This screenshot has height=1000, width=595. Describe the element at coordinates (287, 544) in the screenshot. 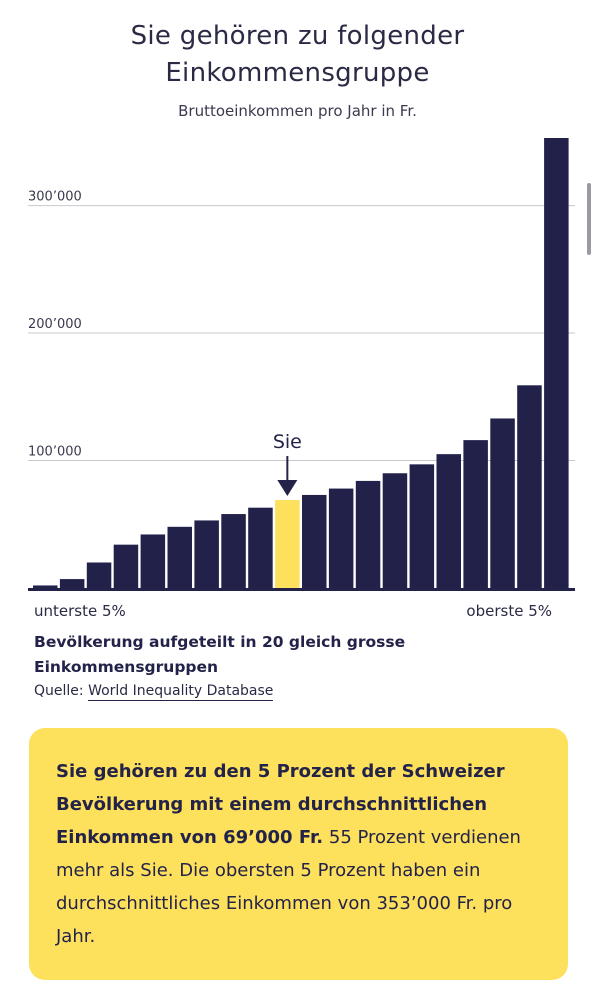

I see `bar-highlighted` at that location.